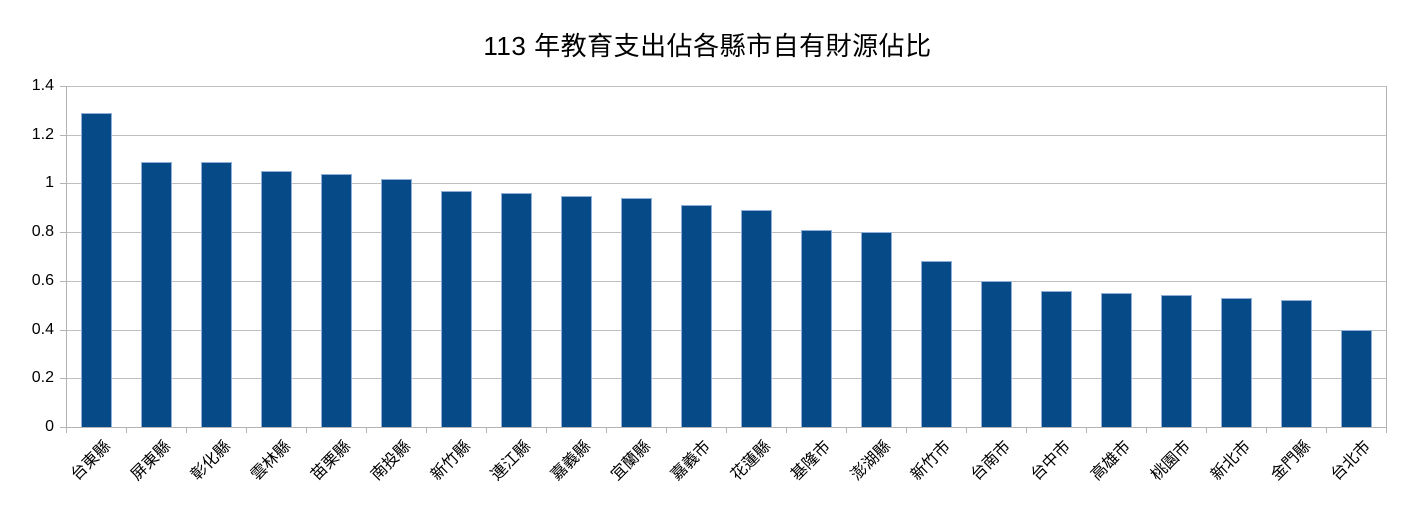 This screenshot has width=1415, height=510. I want to click on x-axis-label: 桃園市, so click(1171, 461).